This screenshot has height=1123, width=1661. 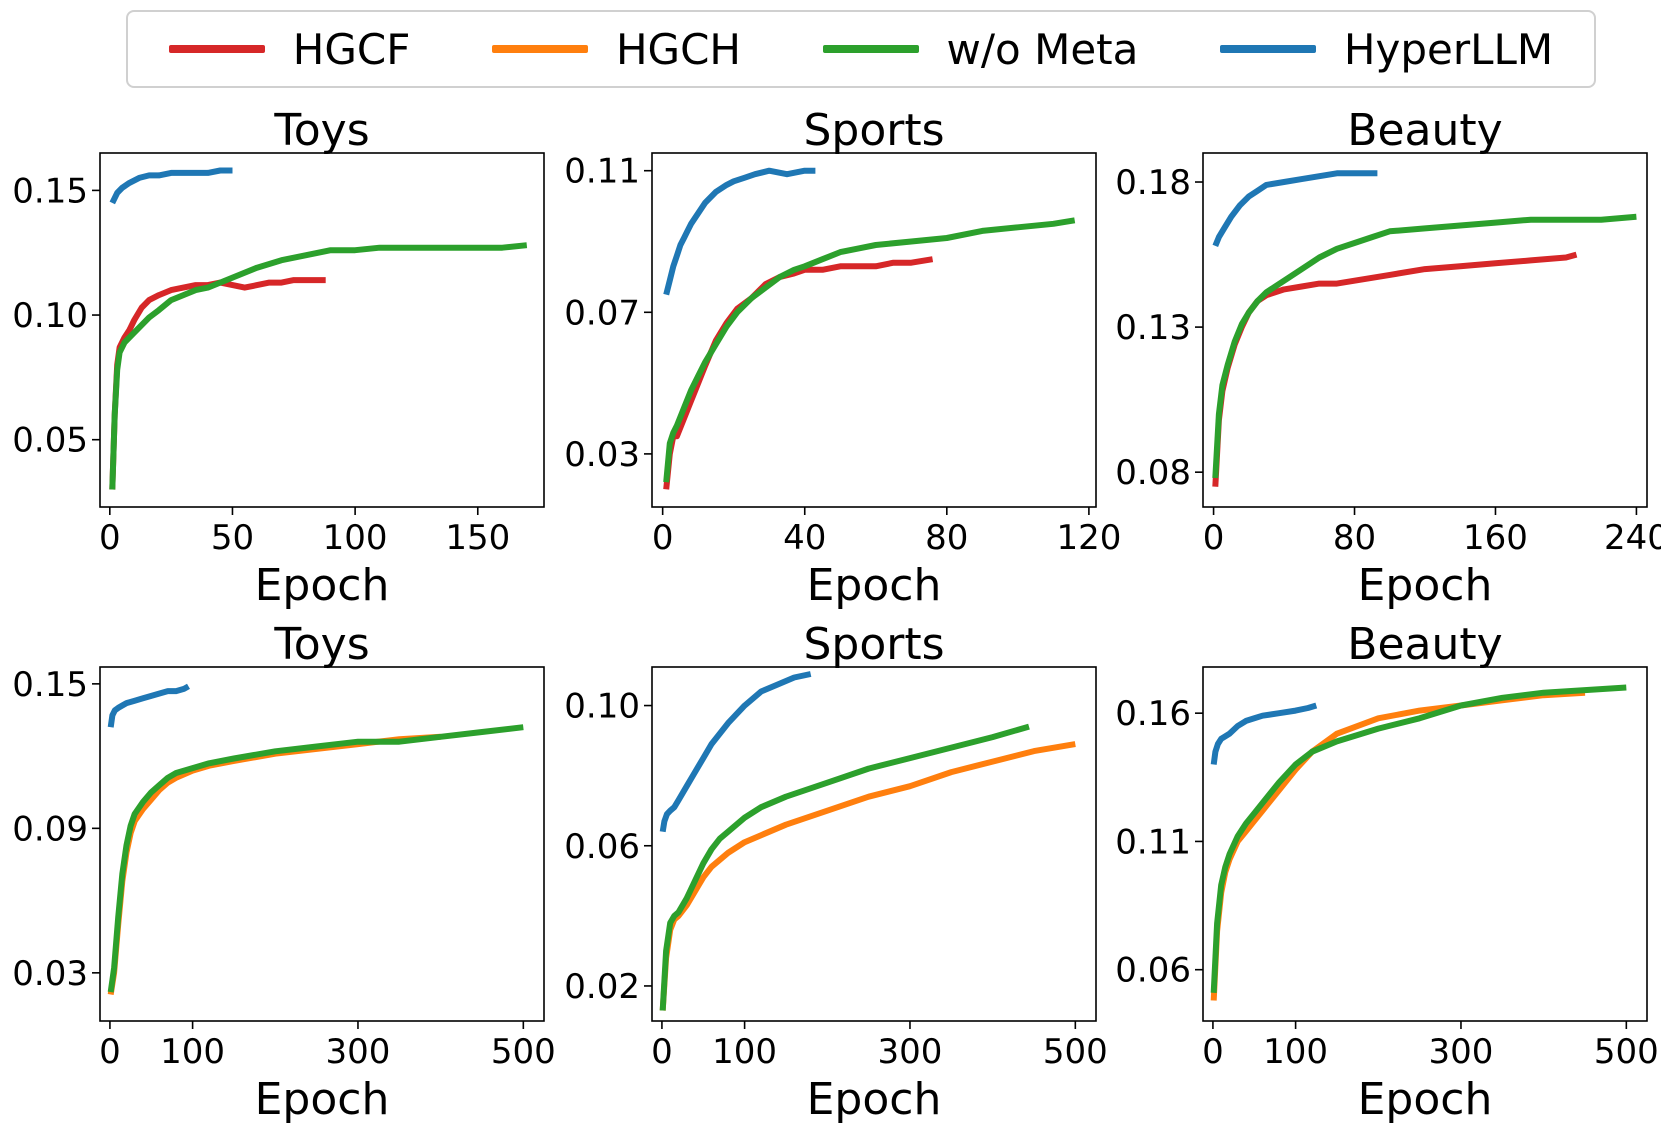 What do you see at coordinates (1626, 1052) in the screenshot?
I see `chart-6-xtick-label-500: 500` at bounding box center [1626, 1052].